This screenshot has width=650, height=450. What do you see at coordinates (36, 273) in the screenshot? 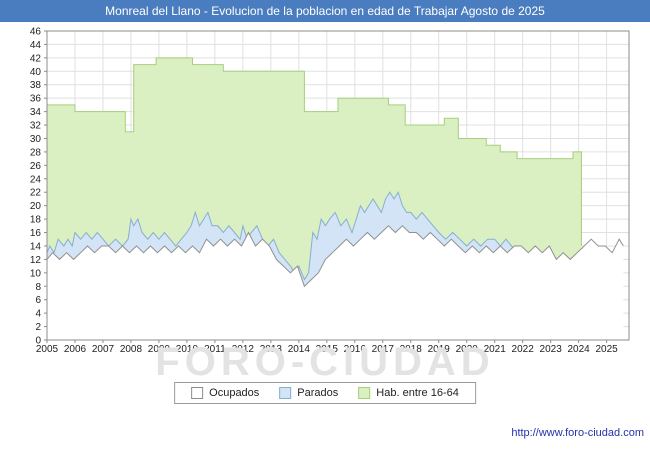
I see `svg-text: 10` at bounding box center [36, 273].